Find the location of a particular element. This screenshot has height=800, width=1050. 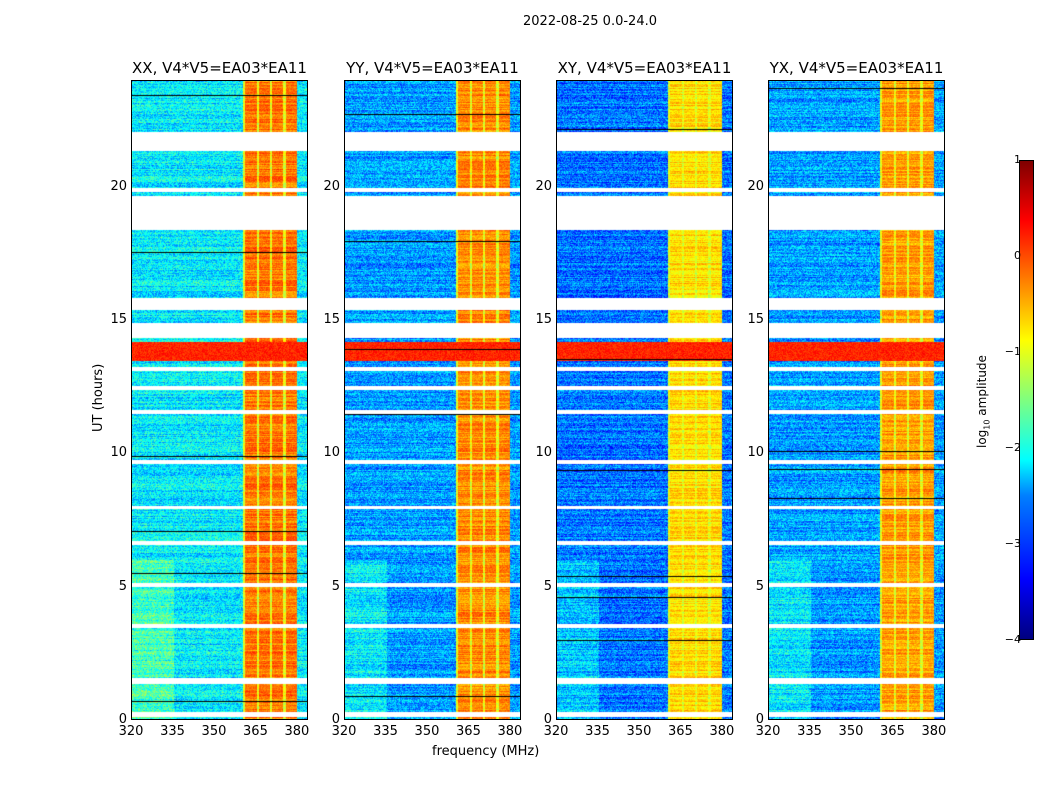

colorbar-tick-label: 0 is located at coordinates (1017, 255).